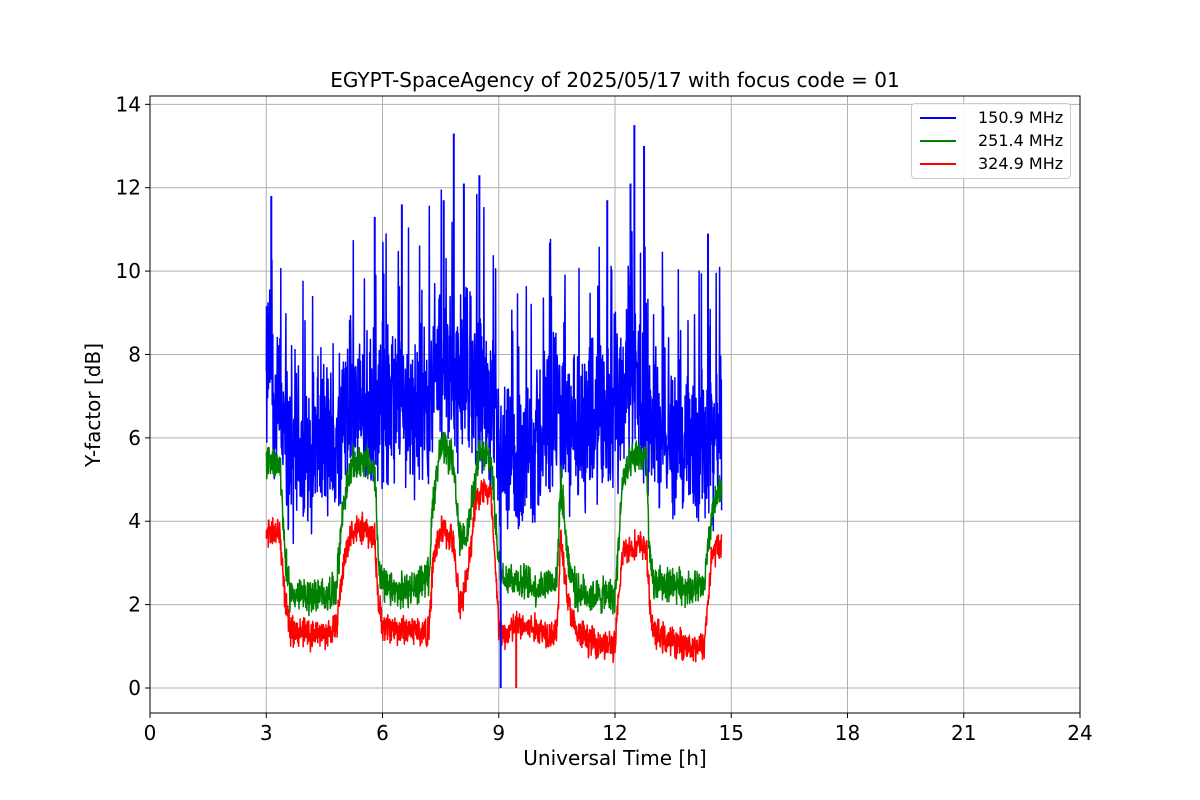 This screenshot has height=800, width=1200. Describe the element at coordinates (1021, 140) in the screenshot. I see `legend-label-251-4: 251.4 MHz` at that location.